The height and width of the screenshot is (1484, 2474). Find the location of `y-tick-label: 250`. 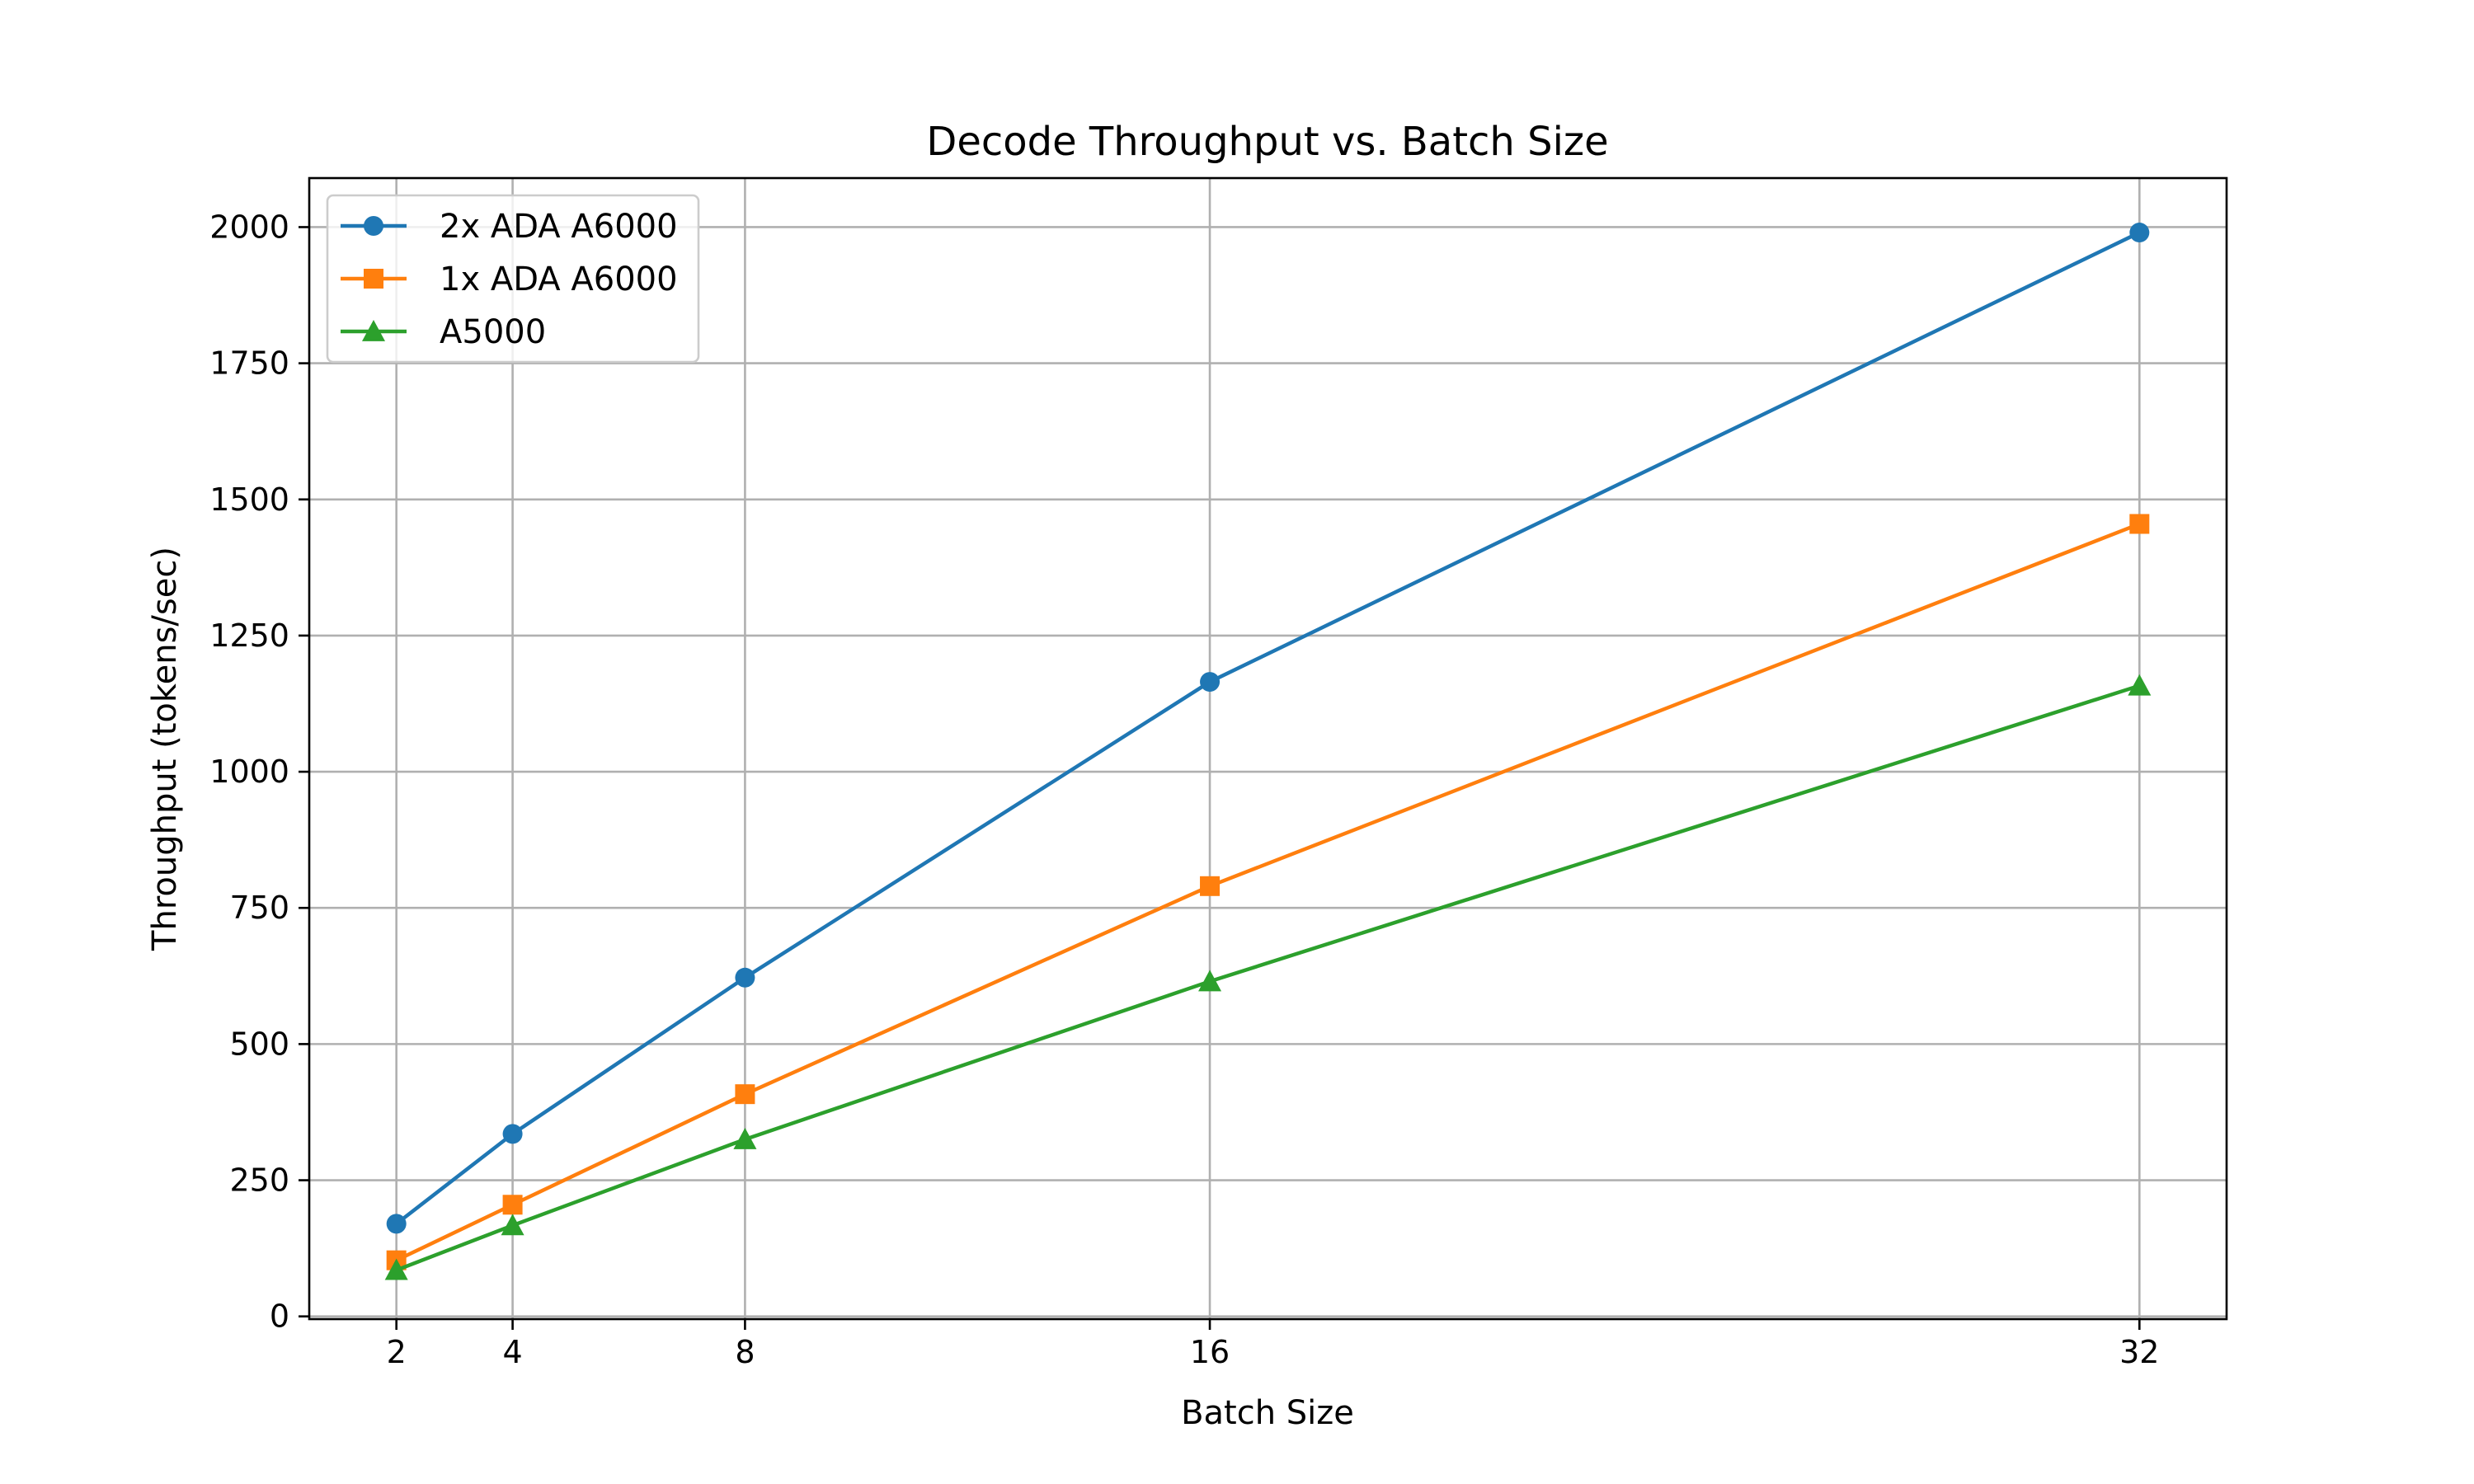

y-tick-label: 250 is located at coordinates (259, 1180).